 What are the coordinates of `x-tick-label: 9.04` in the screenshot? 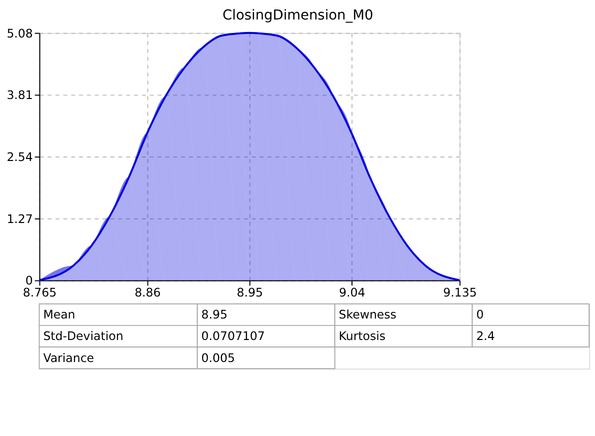 It's located at (352, 292).